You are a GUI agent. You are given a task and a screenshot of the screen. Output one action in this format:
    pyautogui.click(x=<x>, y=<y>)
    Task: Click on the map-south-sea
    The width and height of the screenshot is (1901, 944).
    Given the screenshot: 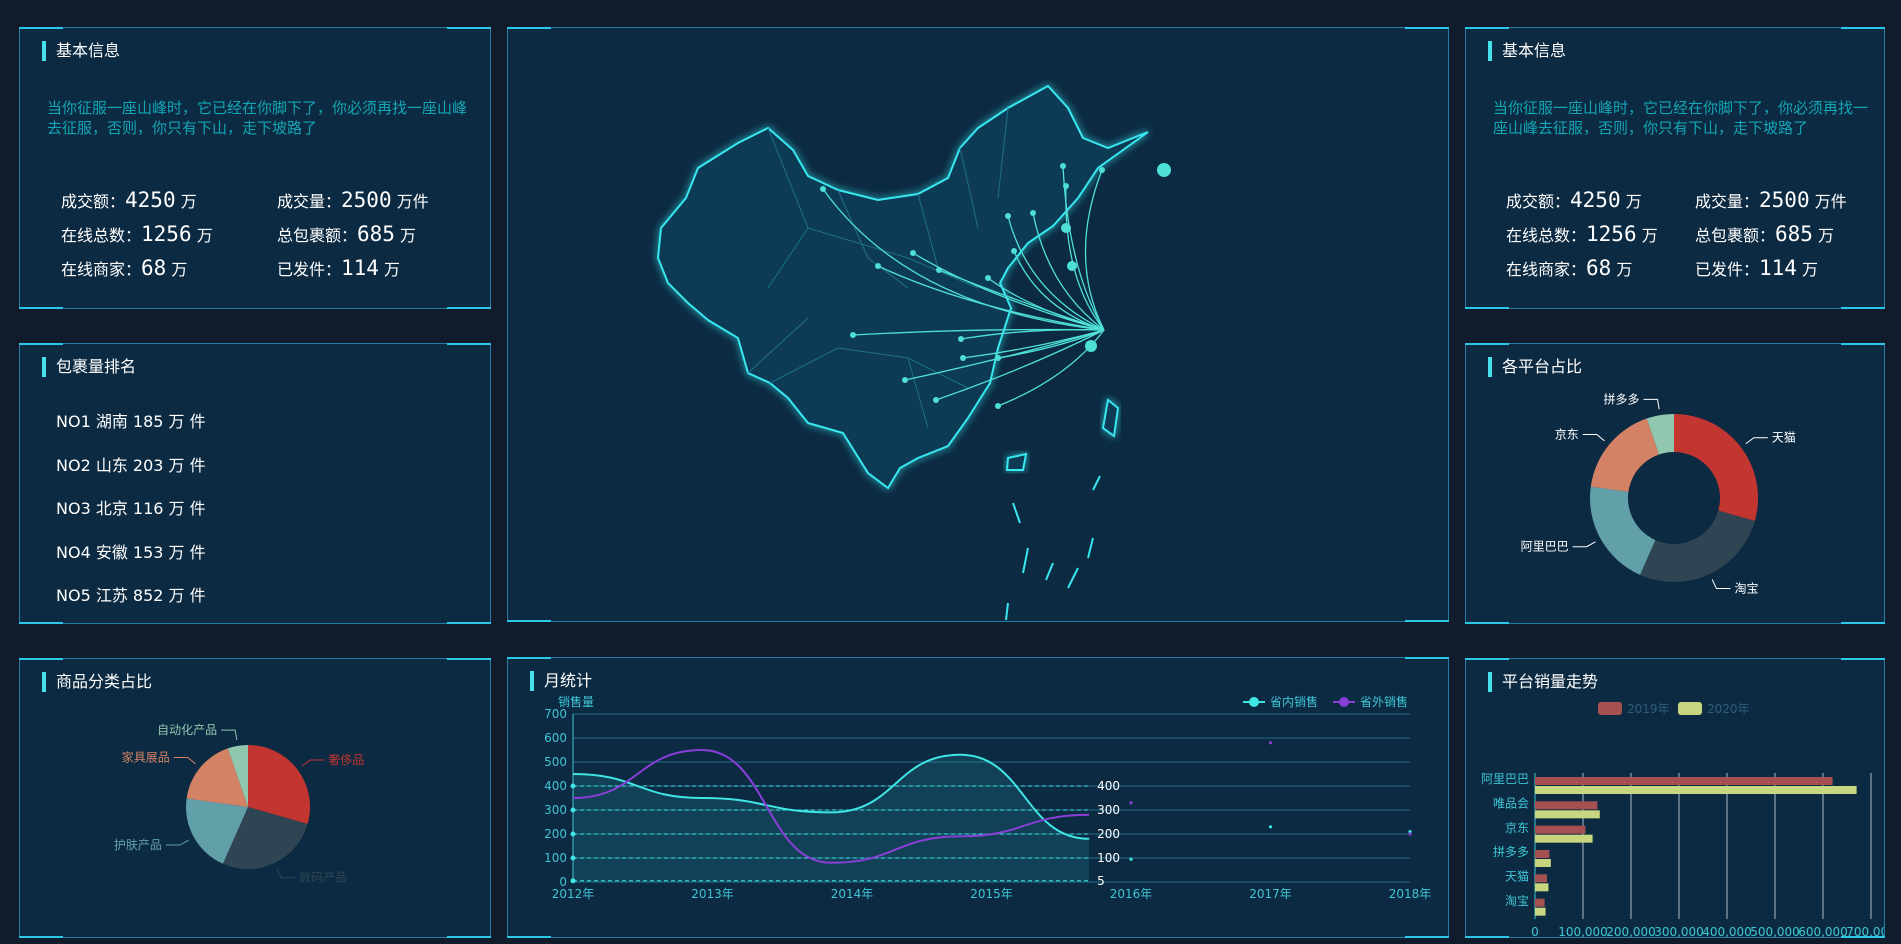 What is the action you would take?
    pyautogui.click(x=1053, y=548)
    